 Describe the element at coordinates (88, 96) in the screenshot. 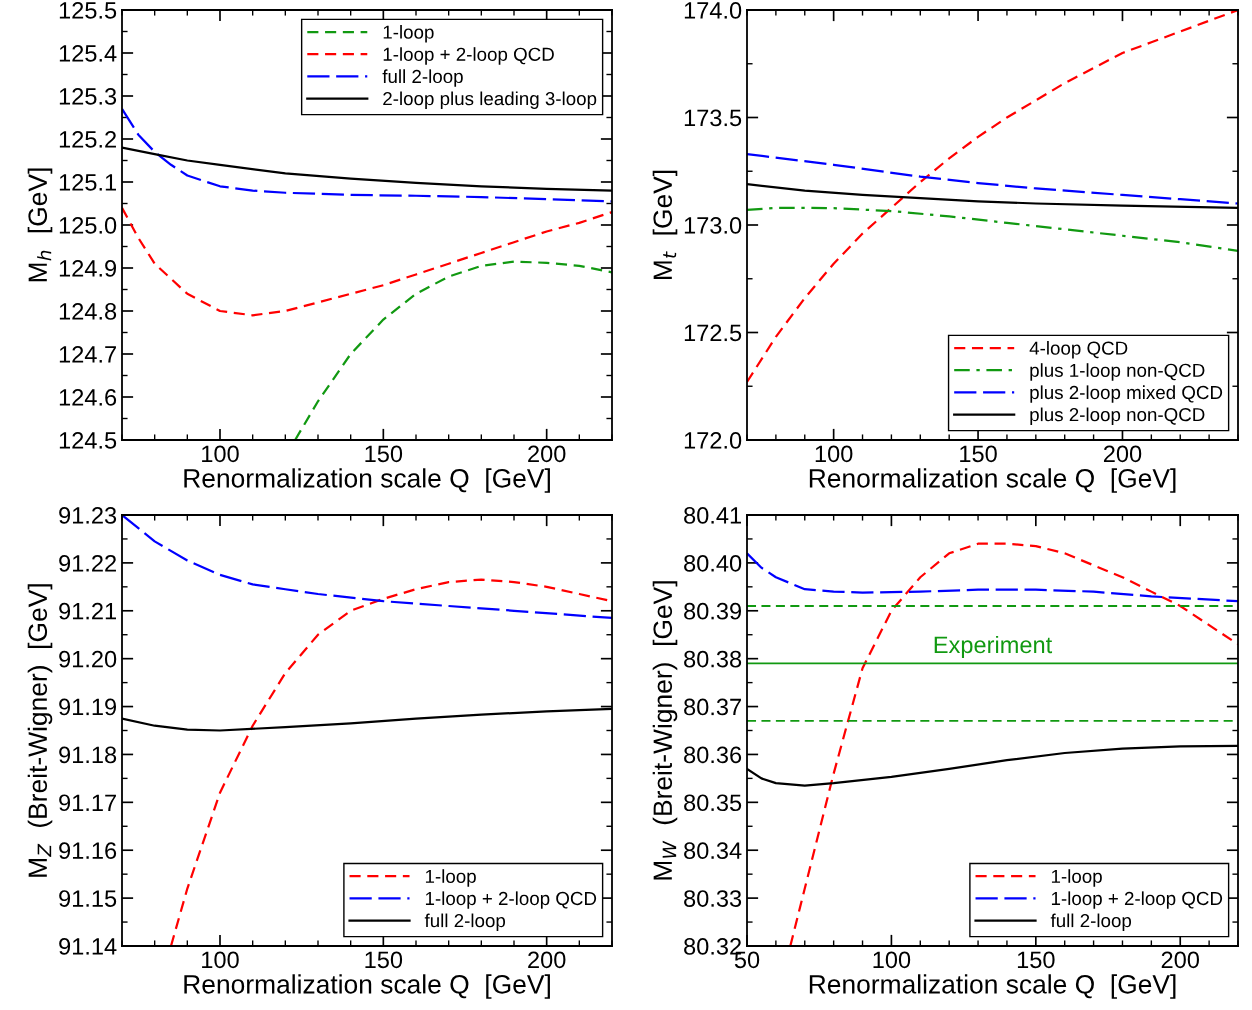

I see `y-tick-label: 125.3` at that location.